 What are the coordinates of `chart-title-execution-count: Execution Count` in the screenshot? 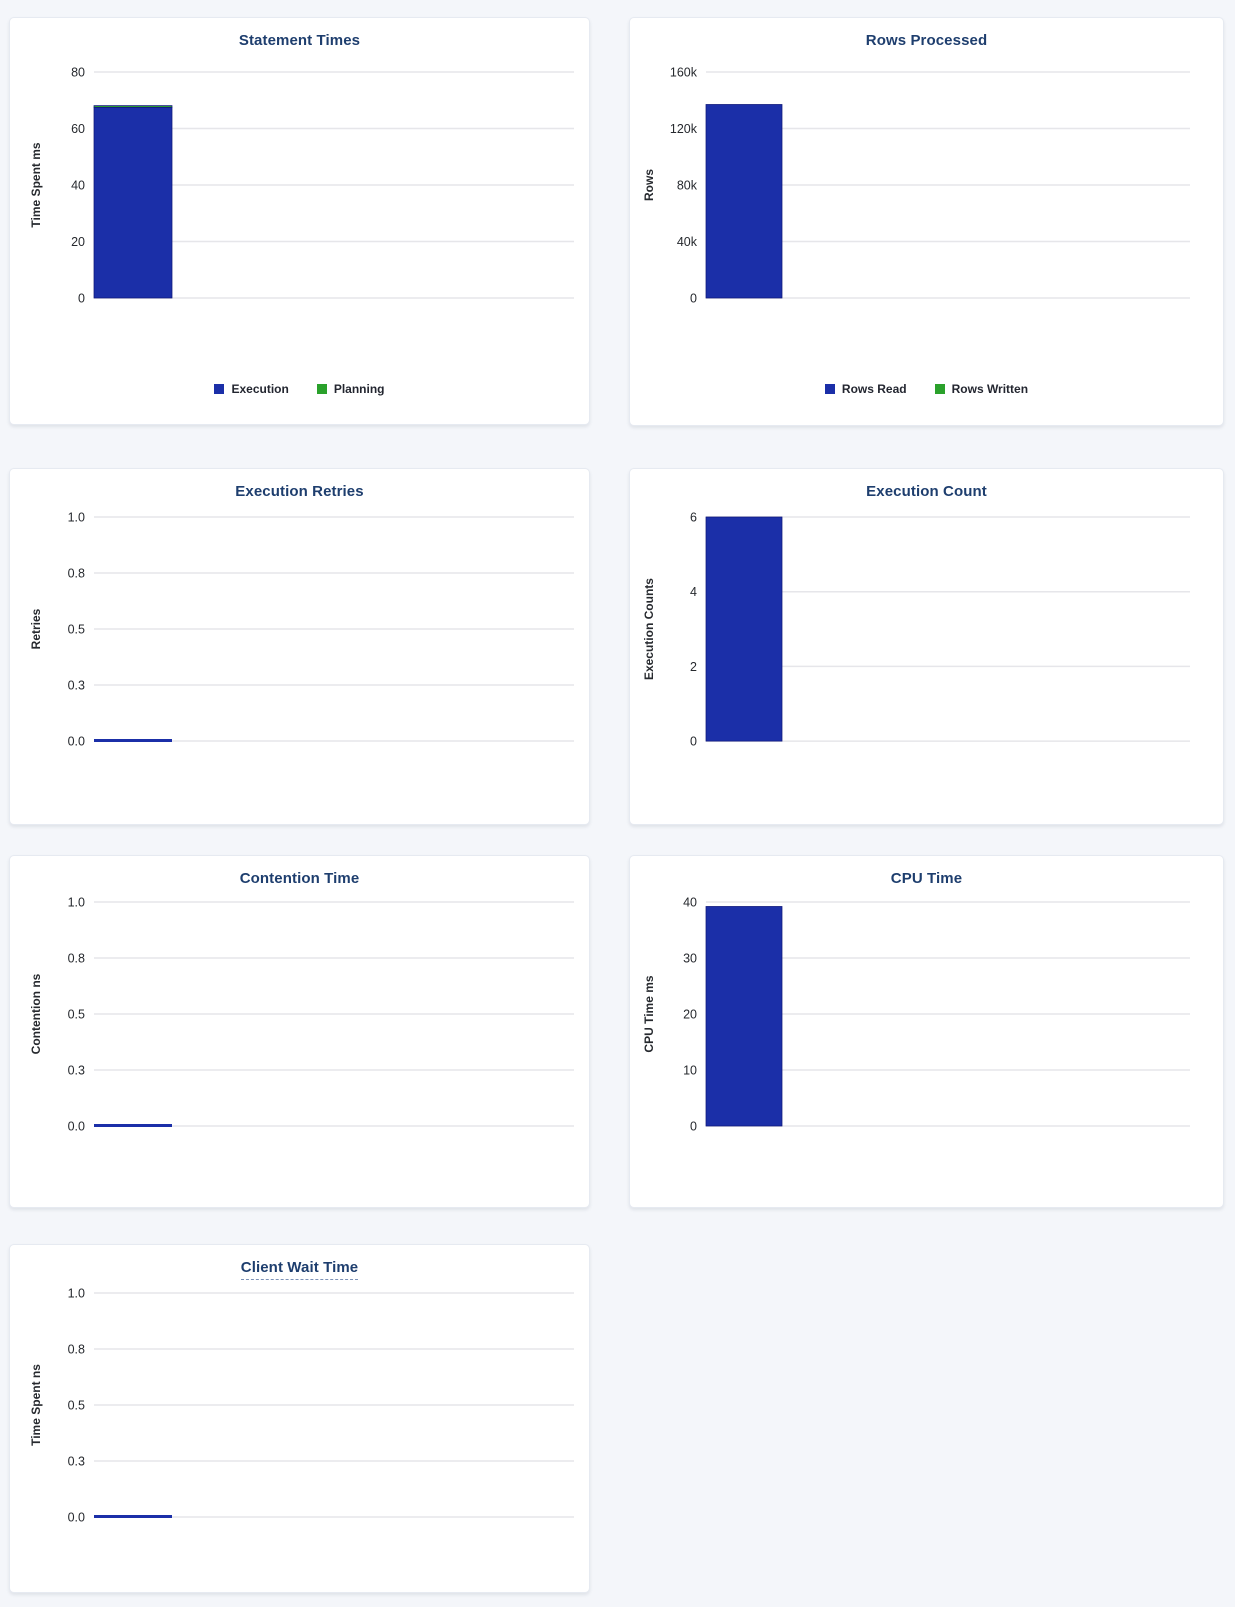 It's located at (926, 491).